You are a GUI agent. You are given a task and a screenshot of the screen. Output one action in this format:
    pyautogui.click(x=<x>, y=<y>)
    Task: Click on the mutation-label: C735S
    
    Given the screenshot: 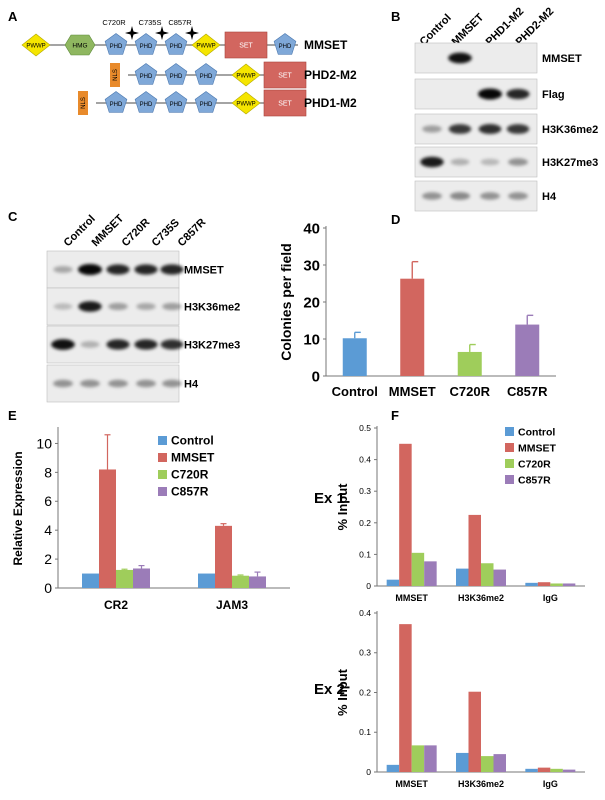 What is the action you would take?
    pyautogui.click(x=150, y=22)
    